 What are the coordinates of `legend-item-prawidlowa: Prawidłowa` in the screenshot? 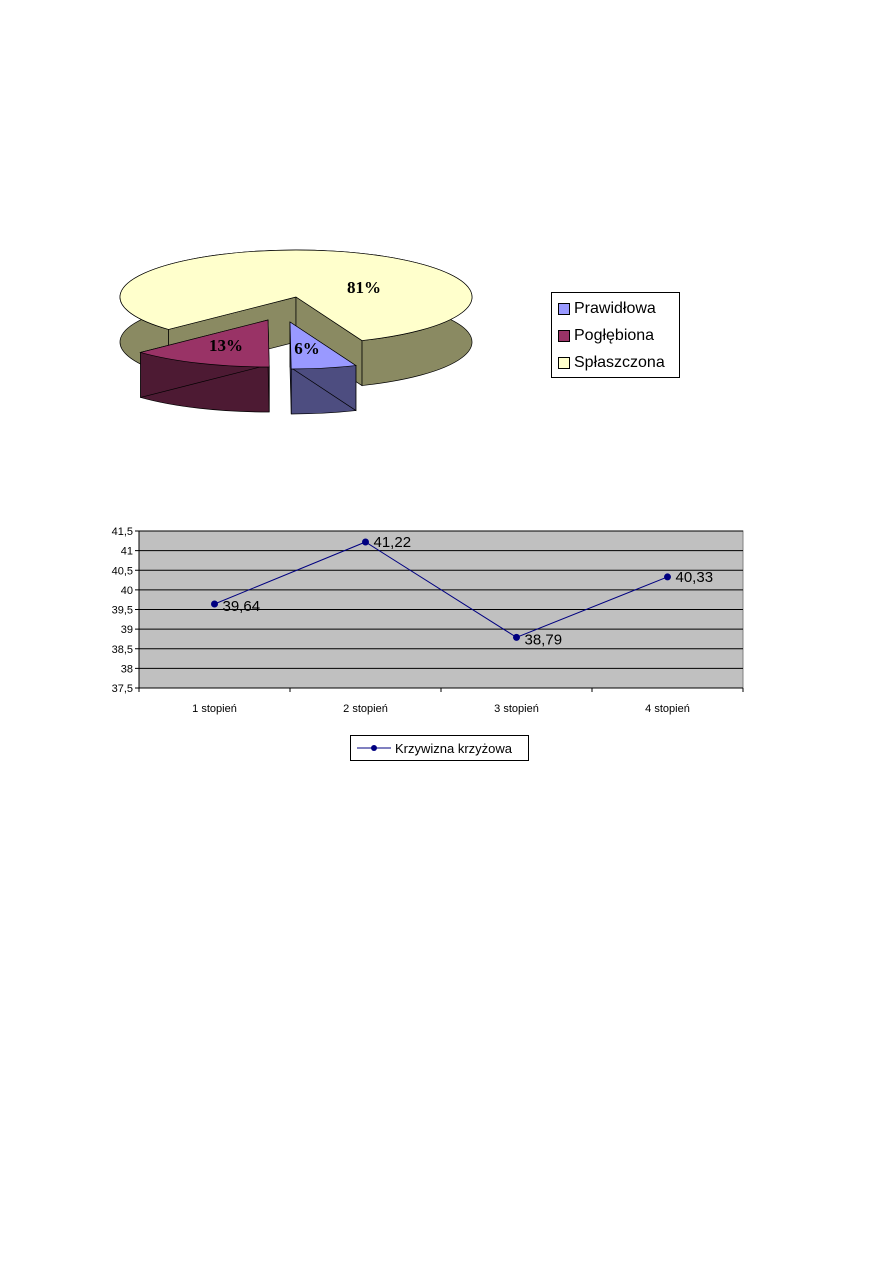 It's located at (615, 308).